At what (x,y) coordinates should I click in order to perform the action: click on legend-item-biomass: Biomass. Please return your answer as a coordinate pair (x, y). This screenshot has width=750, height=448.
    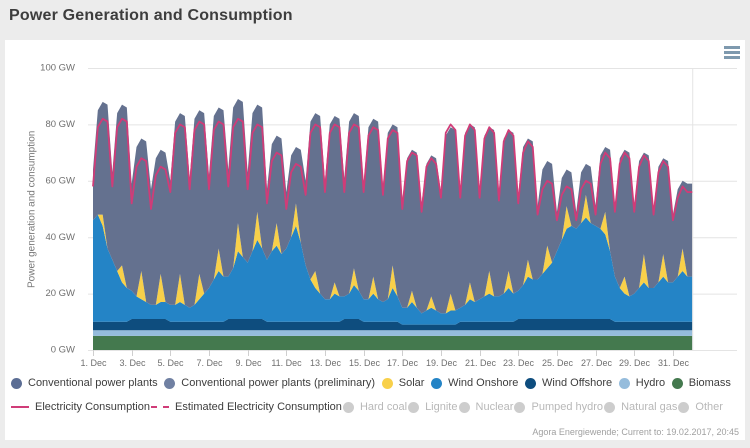
    Looking at the image, I should click on (701, 383).